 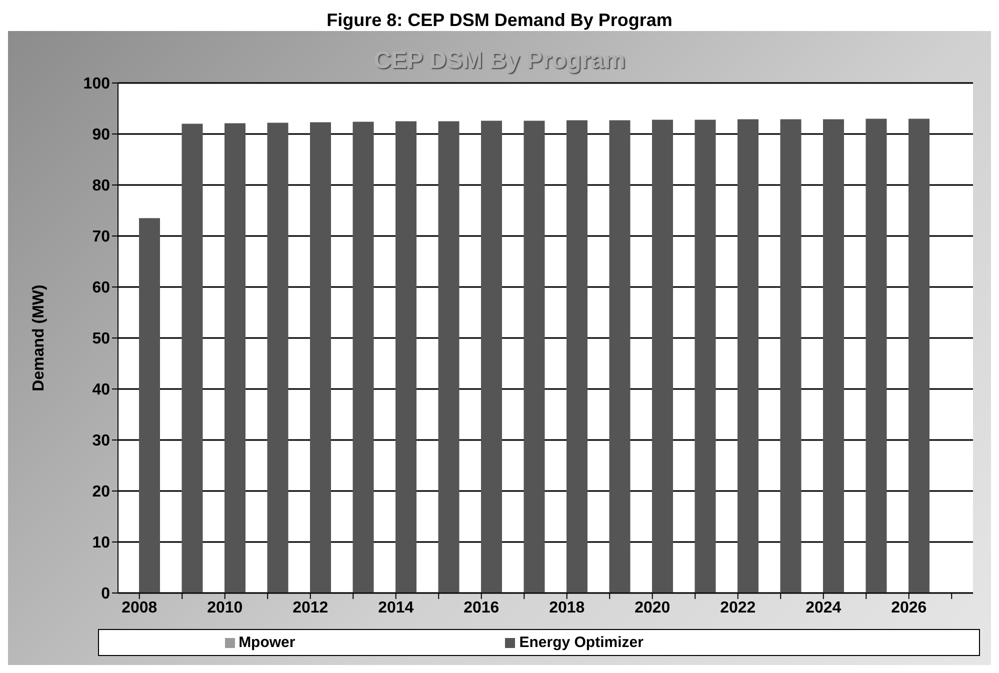 What do you see at coordinates (499, 61) in the screenshot?
I see `chart-subtitle: CEP DSM By Program` at bounding box center [499, 61].